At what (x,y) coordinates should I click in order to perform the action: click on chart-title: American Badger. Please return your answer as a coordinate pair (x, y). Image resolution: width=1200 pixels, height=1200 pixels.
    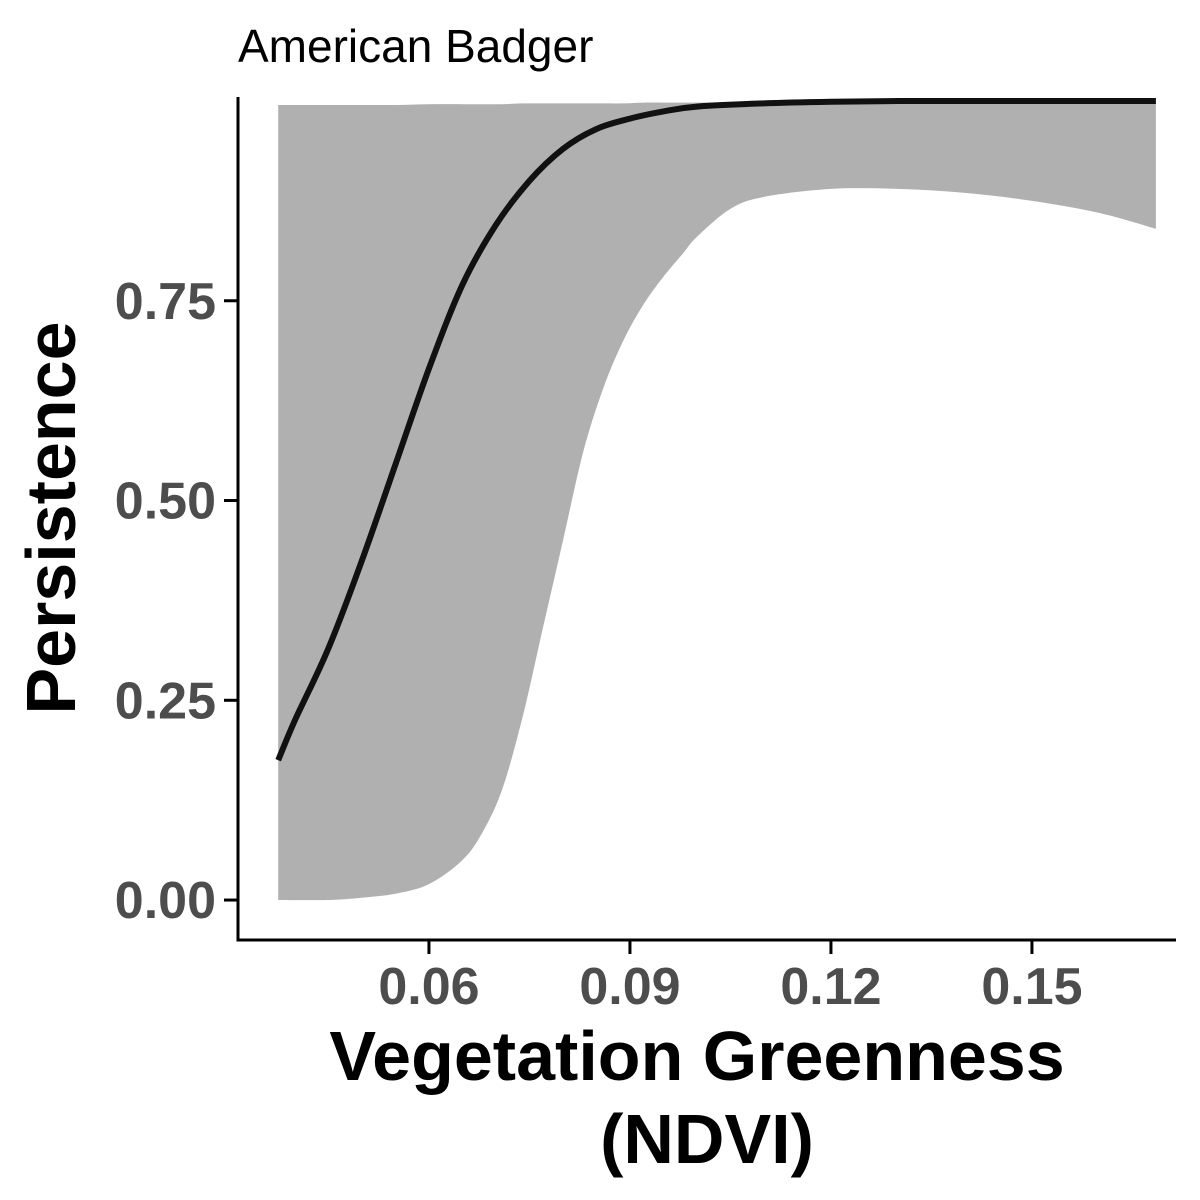
    Looking at the image, I should click on (415, 46).